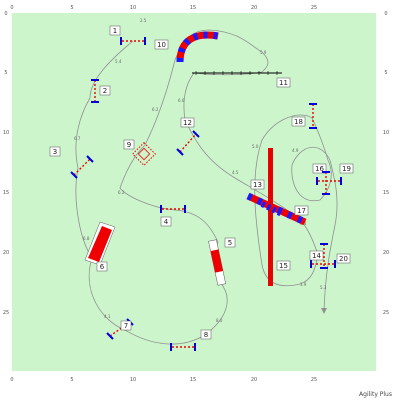  Describe the element at coordinates (166, 222) in the screenshot. I see `obstacle-number: 4` at that location.